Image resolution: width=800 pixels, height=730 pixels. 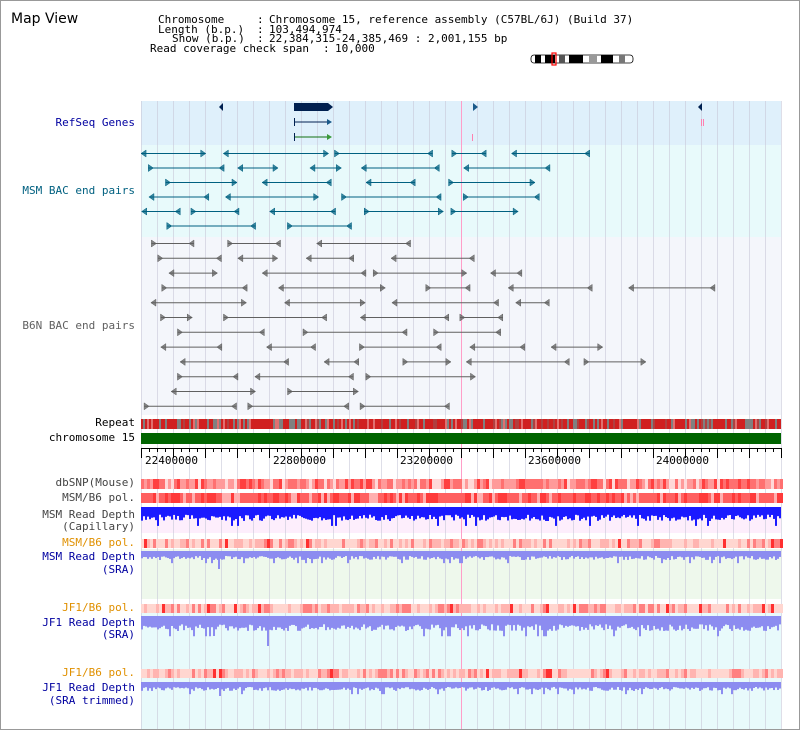 I want to click on track-label-jf1-read-depth-trimmed: JF1 Read Depth, so click(x=88, y=687).